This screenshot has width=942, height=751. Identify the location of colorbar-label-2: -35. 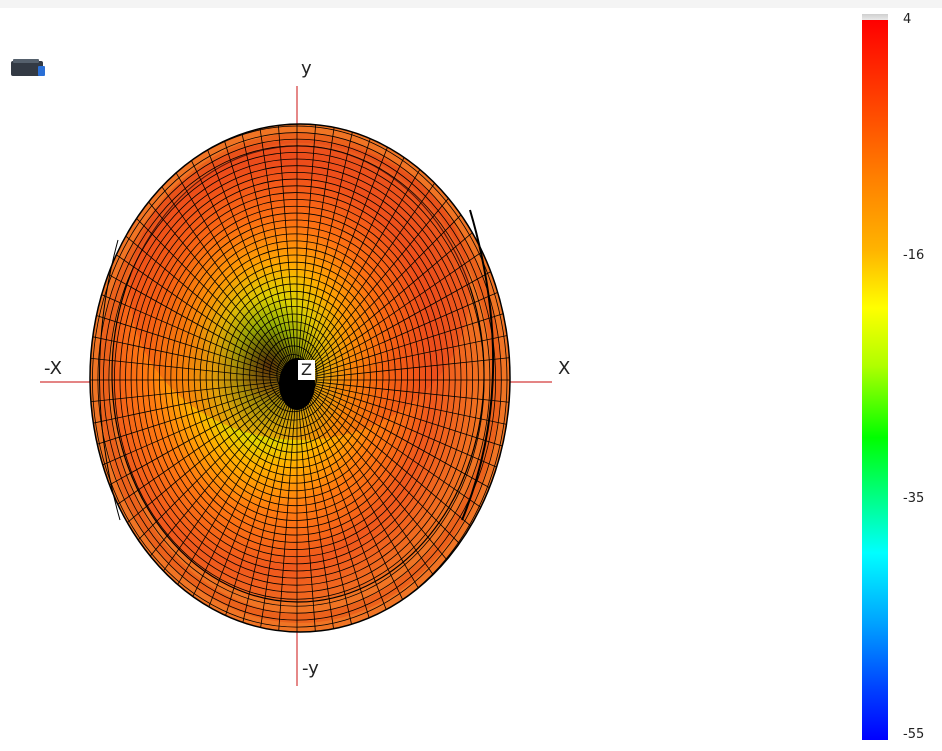
(914, 498).